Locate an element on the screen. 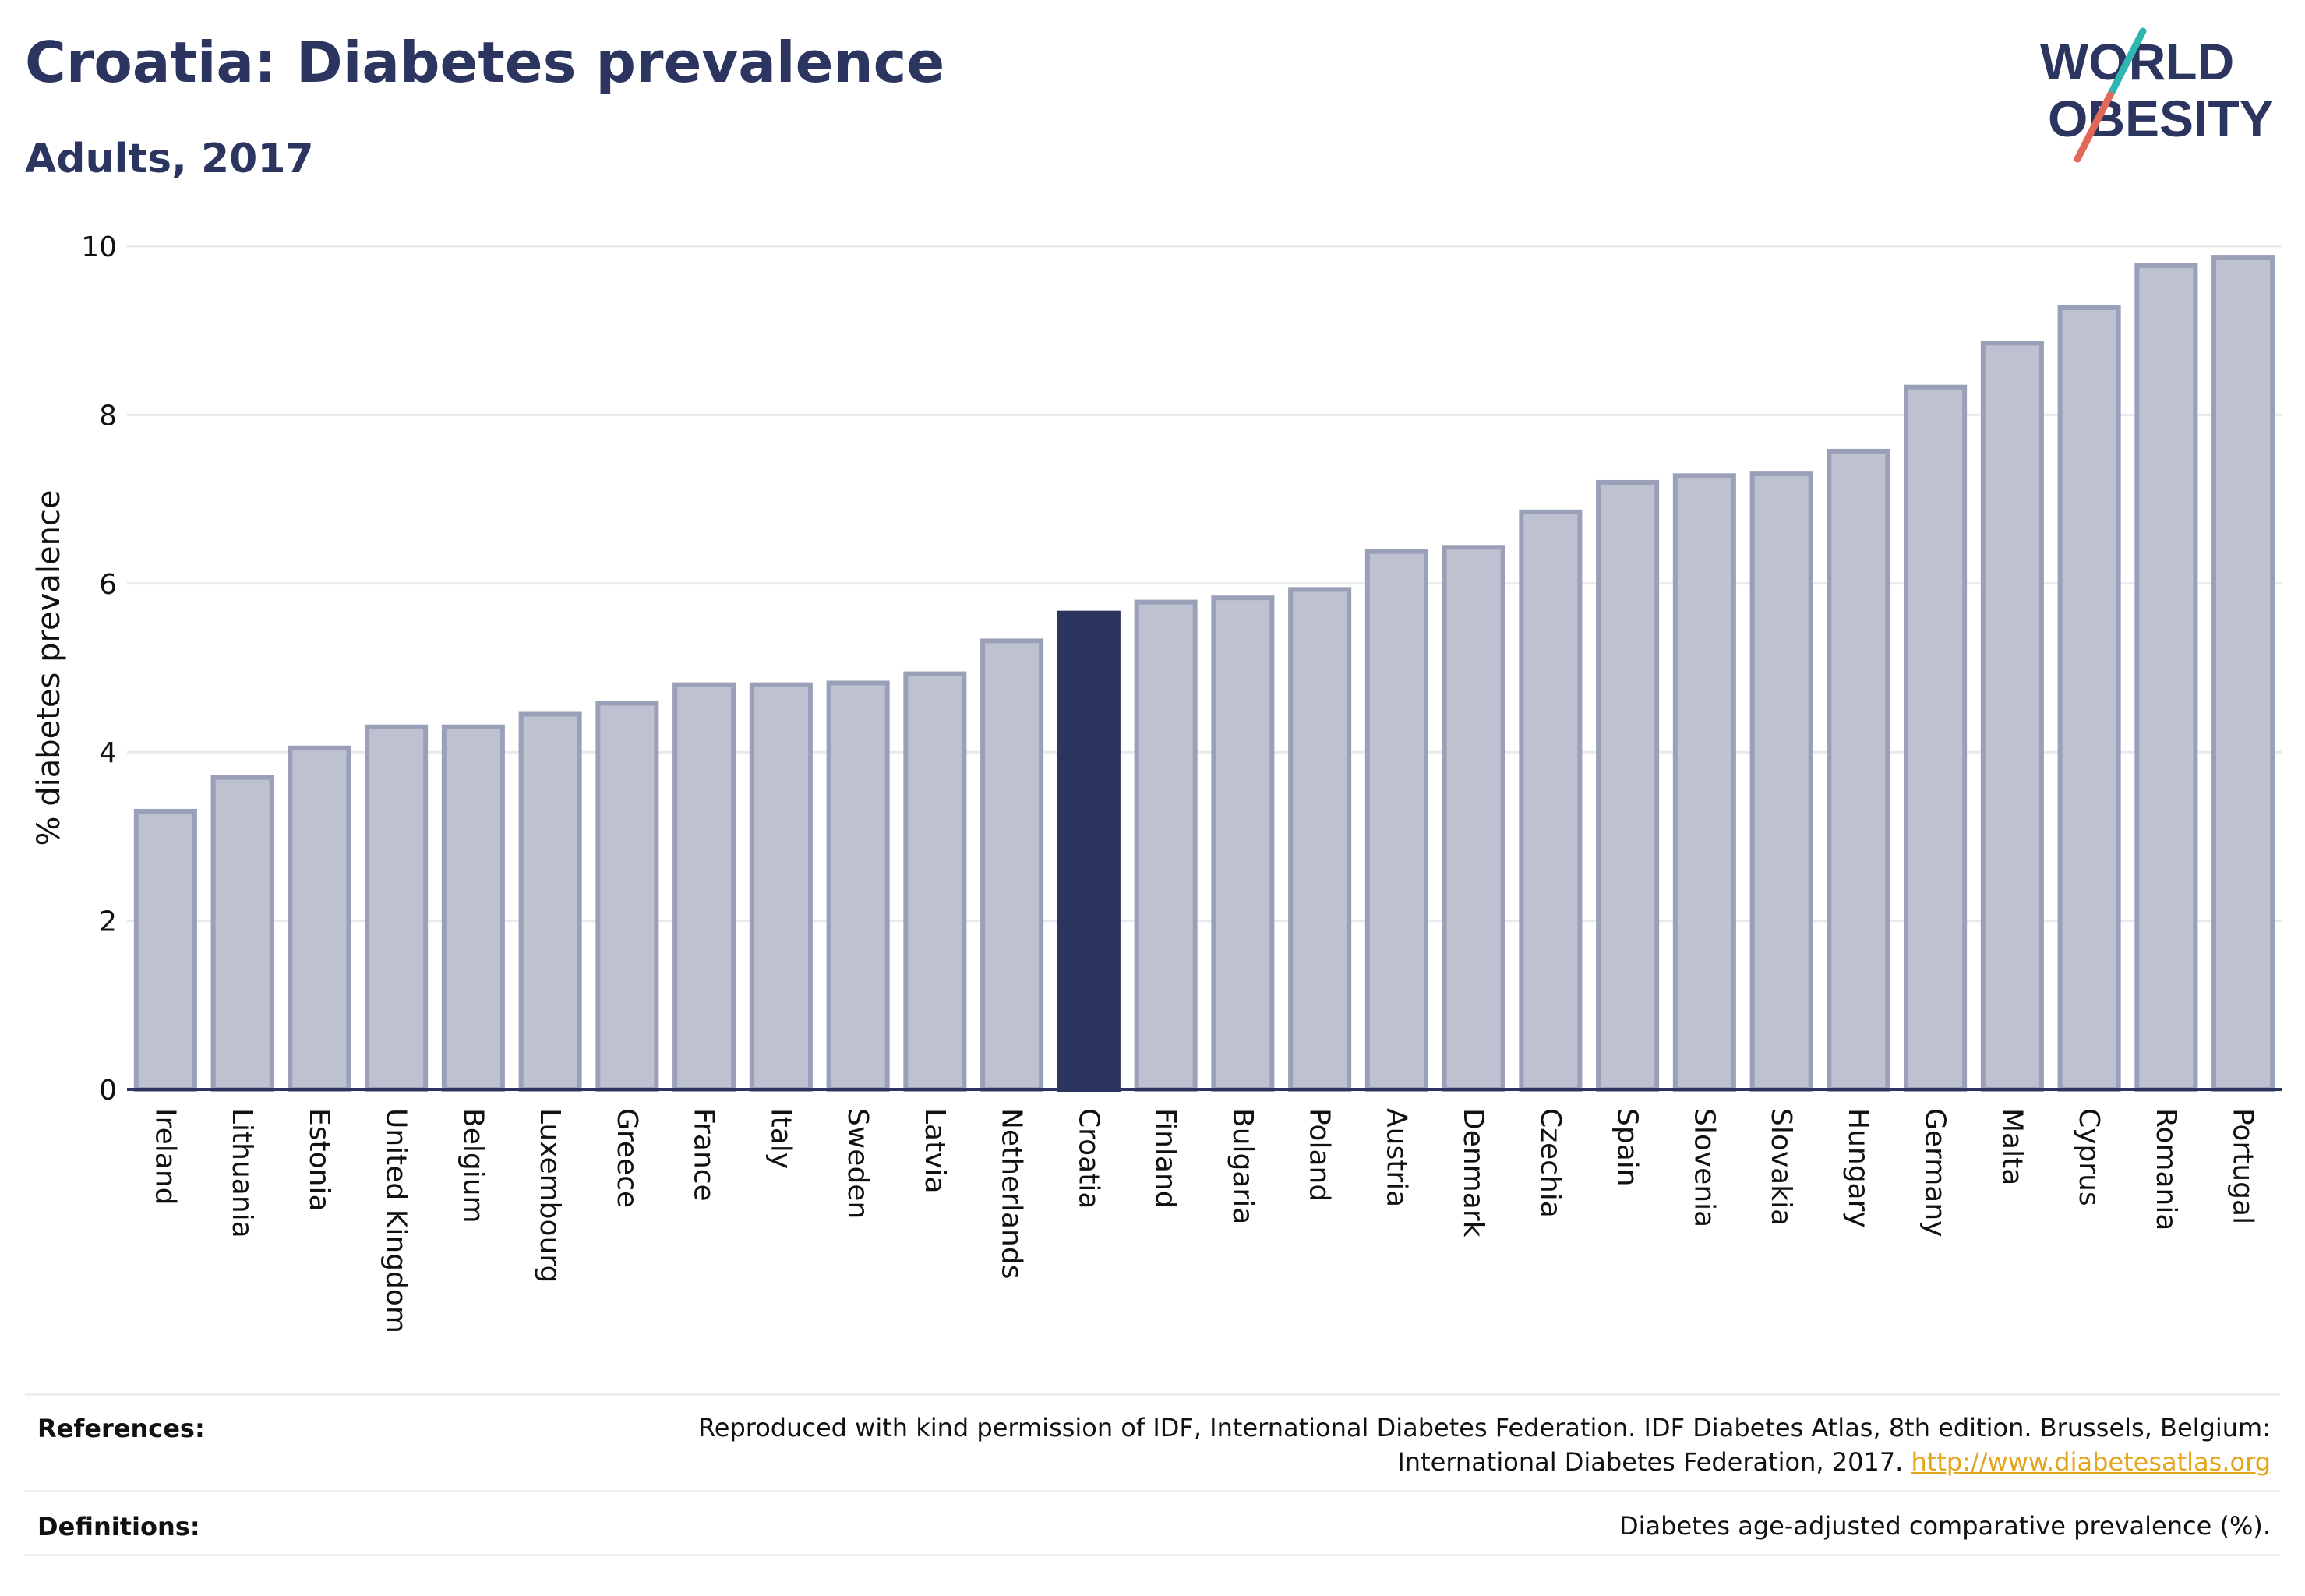 Image resolution: width=2305 pixels, height=1596 pixels. x-tick-label: Austria is located at coordinates (1396, 1157).